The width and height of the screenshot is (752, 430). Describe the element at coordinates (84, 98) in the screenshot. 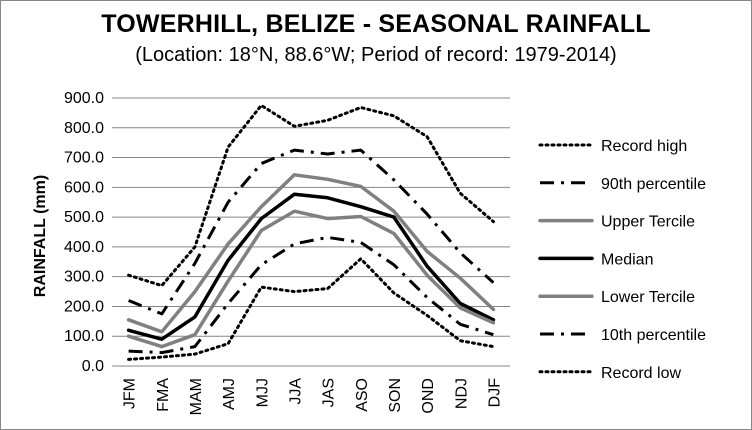

I see `y-tick-label: 900.0` at that location.